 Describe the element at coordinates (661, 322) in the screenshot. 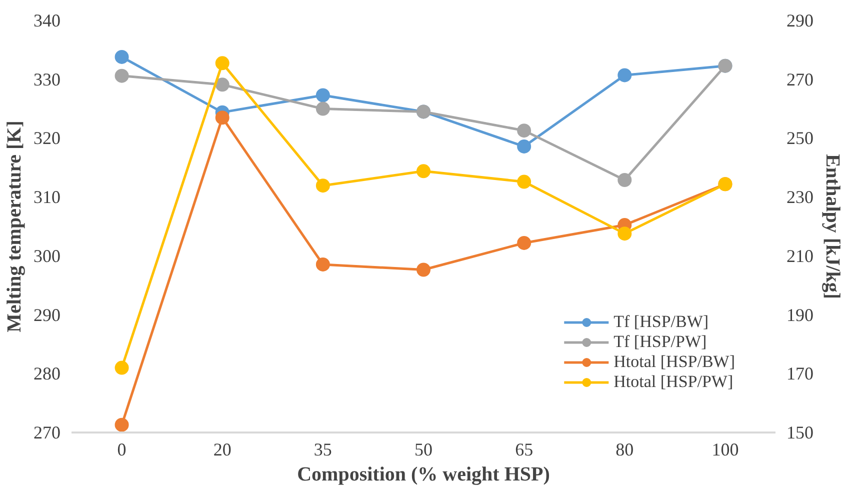

I see `legend-label: Tf [HSP/BW]` at that location.